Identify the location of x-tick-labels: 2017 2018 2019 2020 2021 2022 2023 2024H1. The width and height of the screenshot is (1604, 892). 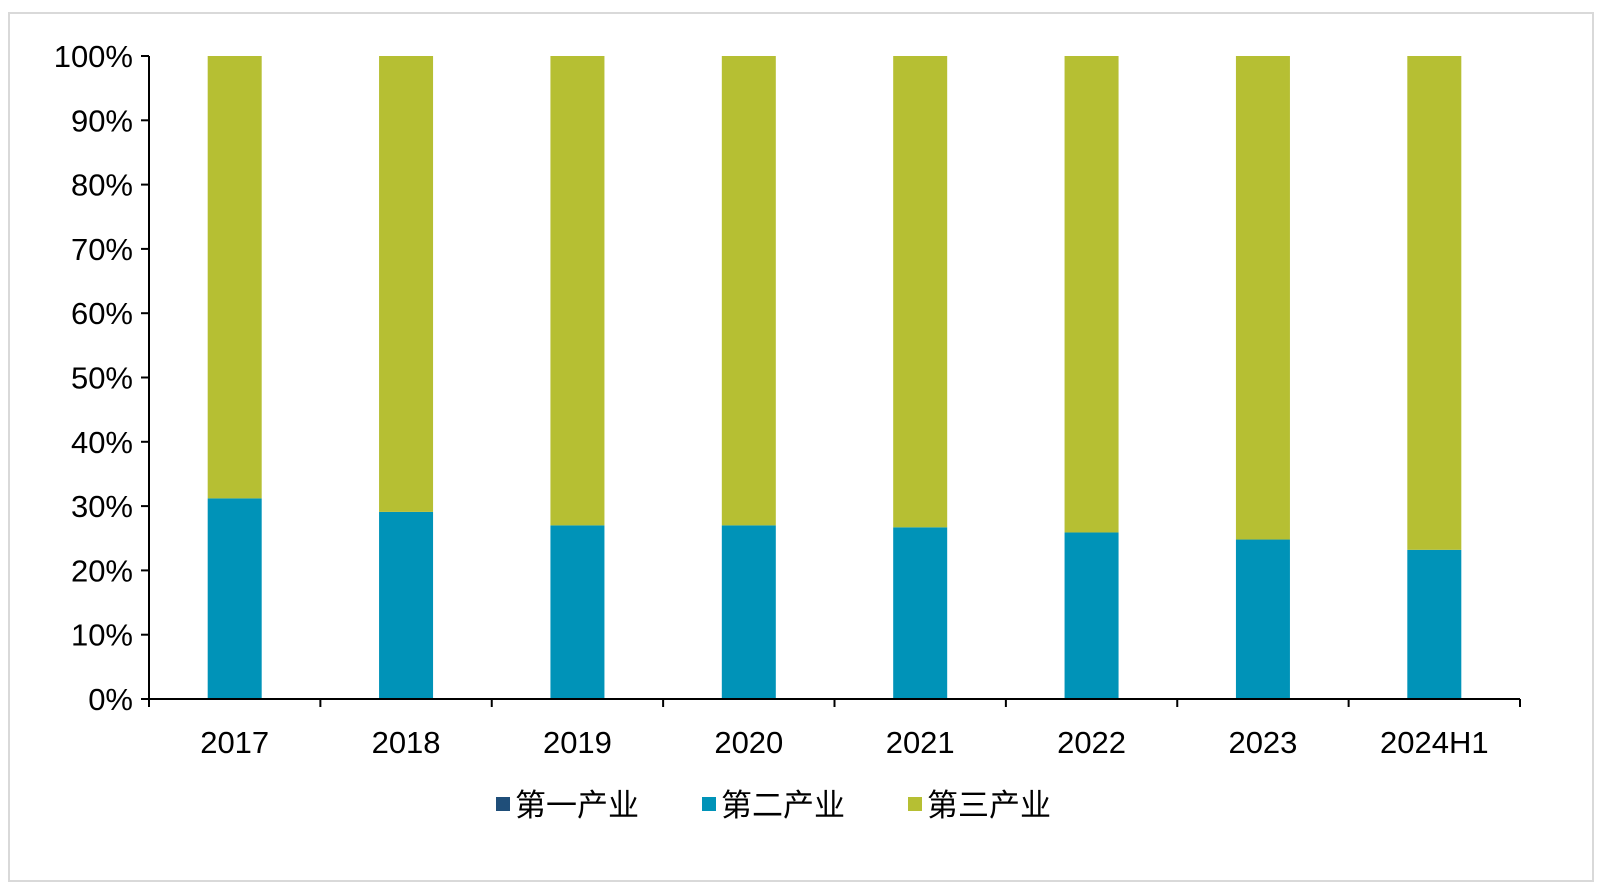
(844, 742).